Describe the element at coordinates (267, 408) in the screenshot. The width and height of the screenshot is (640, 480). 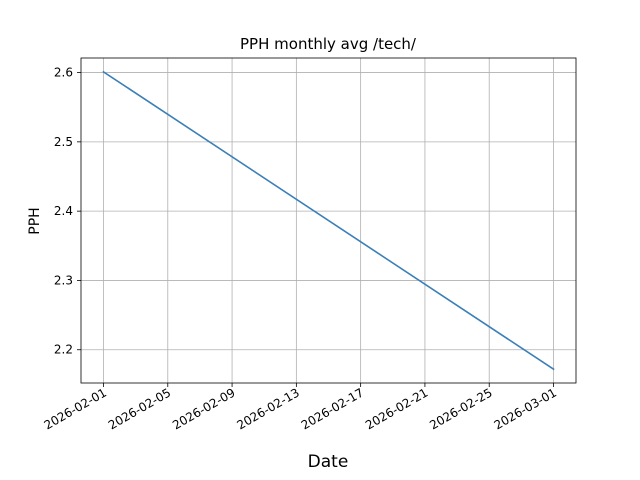
I see `x-tick-label: 2026-02-13` at that location.